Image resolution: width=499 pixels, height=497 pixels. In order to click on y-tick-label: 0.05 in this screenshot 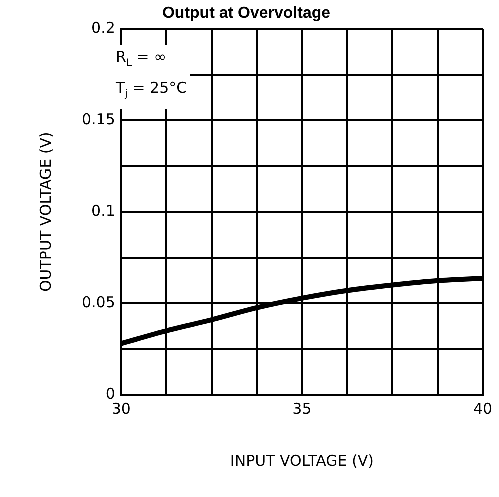, I will do `click(99, 302)`.